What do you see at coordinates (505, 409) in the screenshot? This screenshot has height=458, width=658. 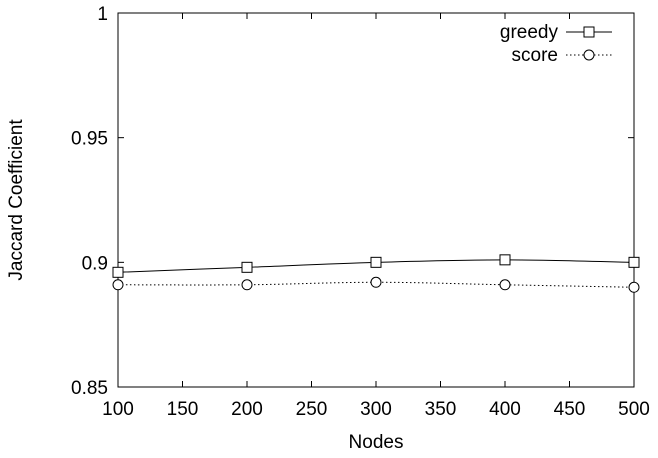 I see `x-tick-label: 400` at bounding box center [505, 409].